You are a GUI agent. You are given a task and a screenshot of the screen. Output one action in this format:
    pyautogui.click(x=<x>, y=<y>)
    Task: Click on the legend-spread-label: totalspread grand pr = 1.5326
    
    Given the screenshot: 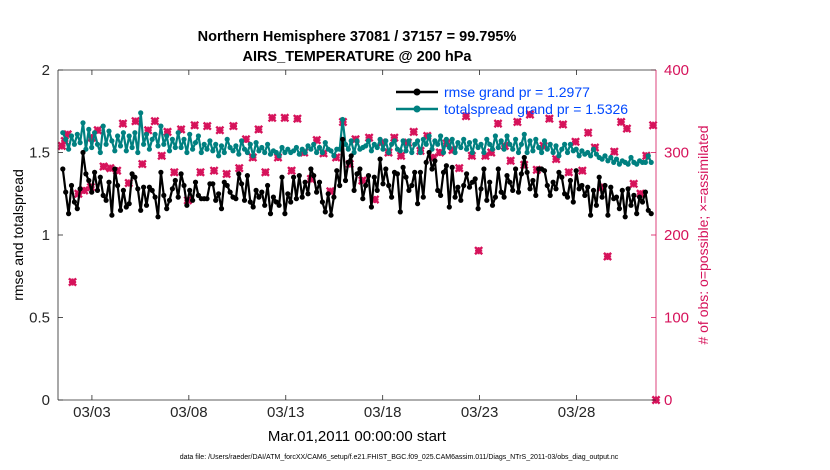 What is the action you would take?
    pyautogui.click(x=536, y=109)
    